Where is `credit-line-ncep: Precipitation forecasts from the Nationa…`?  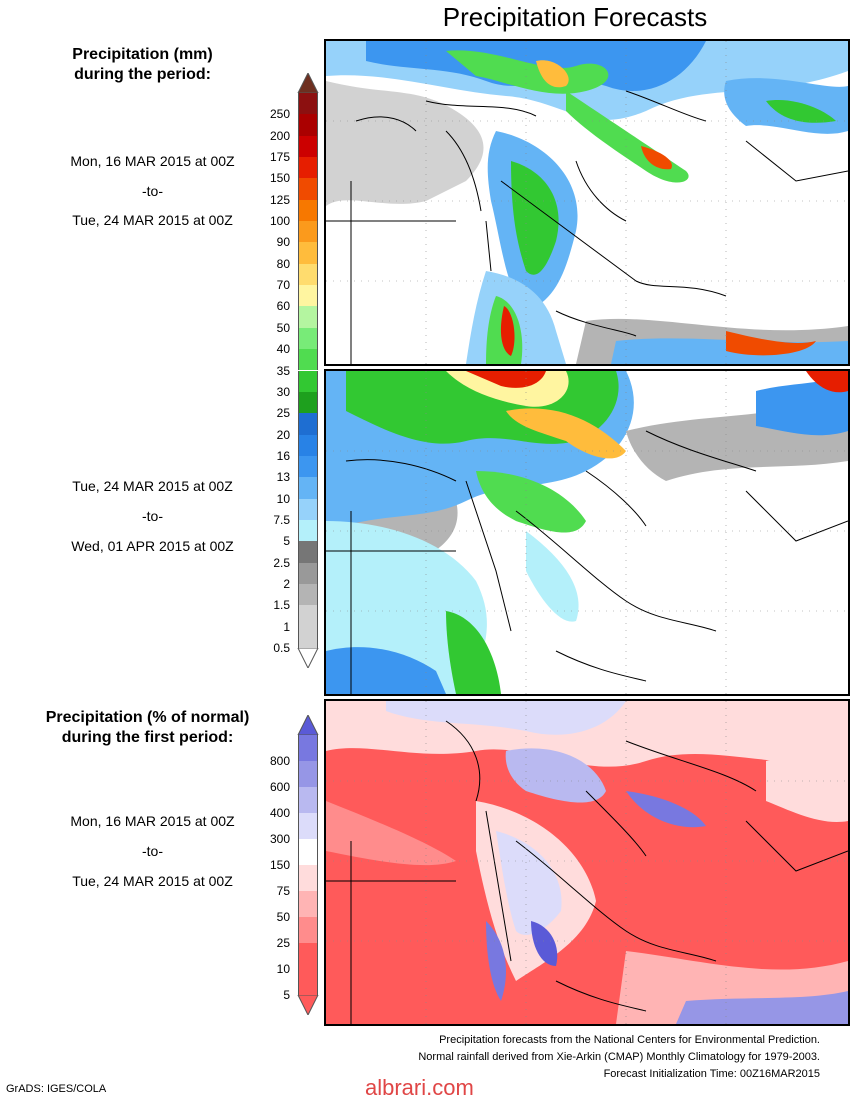
credit-line-ncep: Precipitation forecasts from the Nationa… is located at coordinates (629, 1040).